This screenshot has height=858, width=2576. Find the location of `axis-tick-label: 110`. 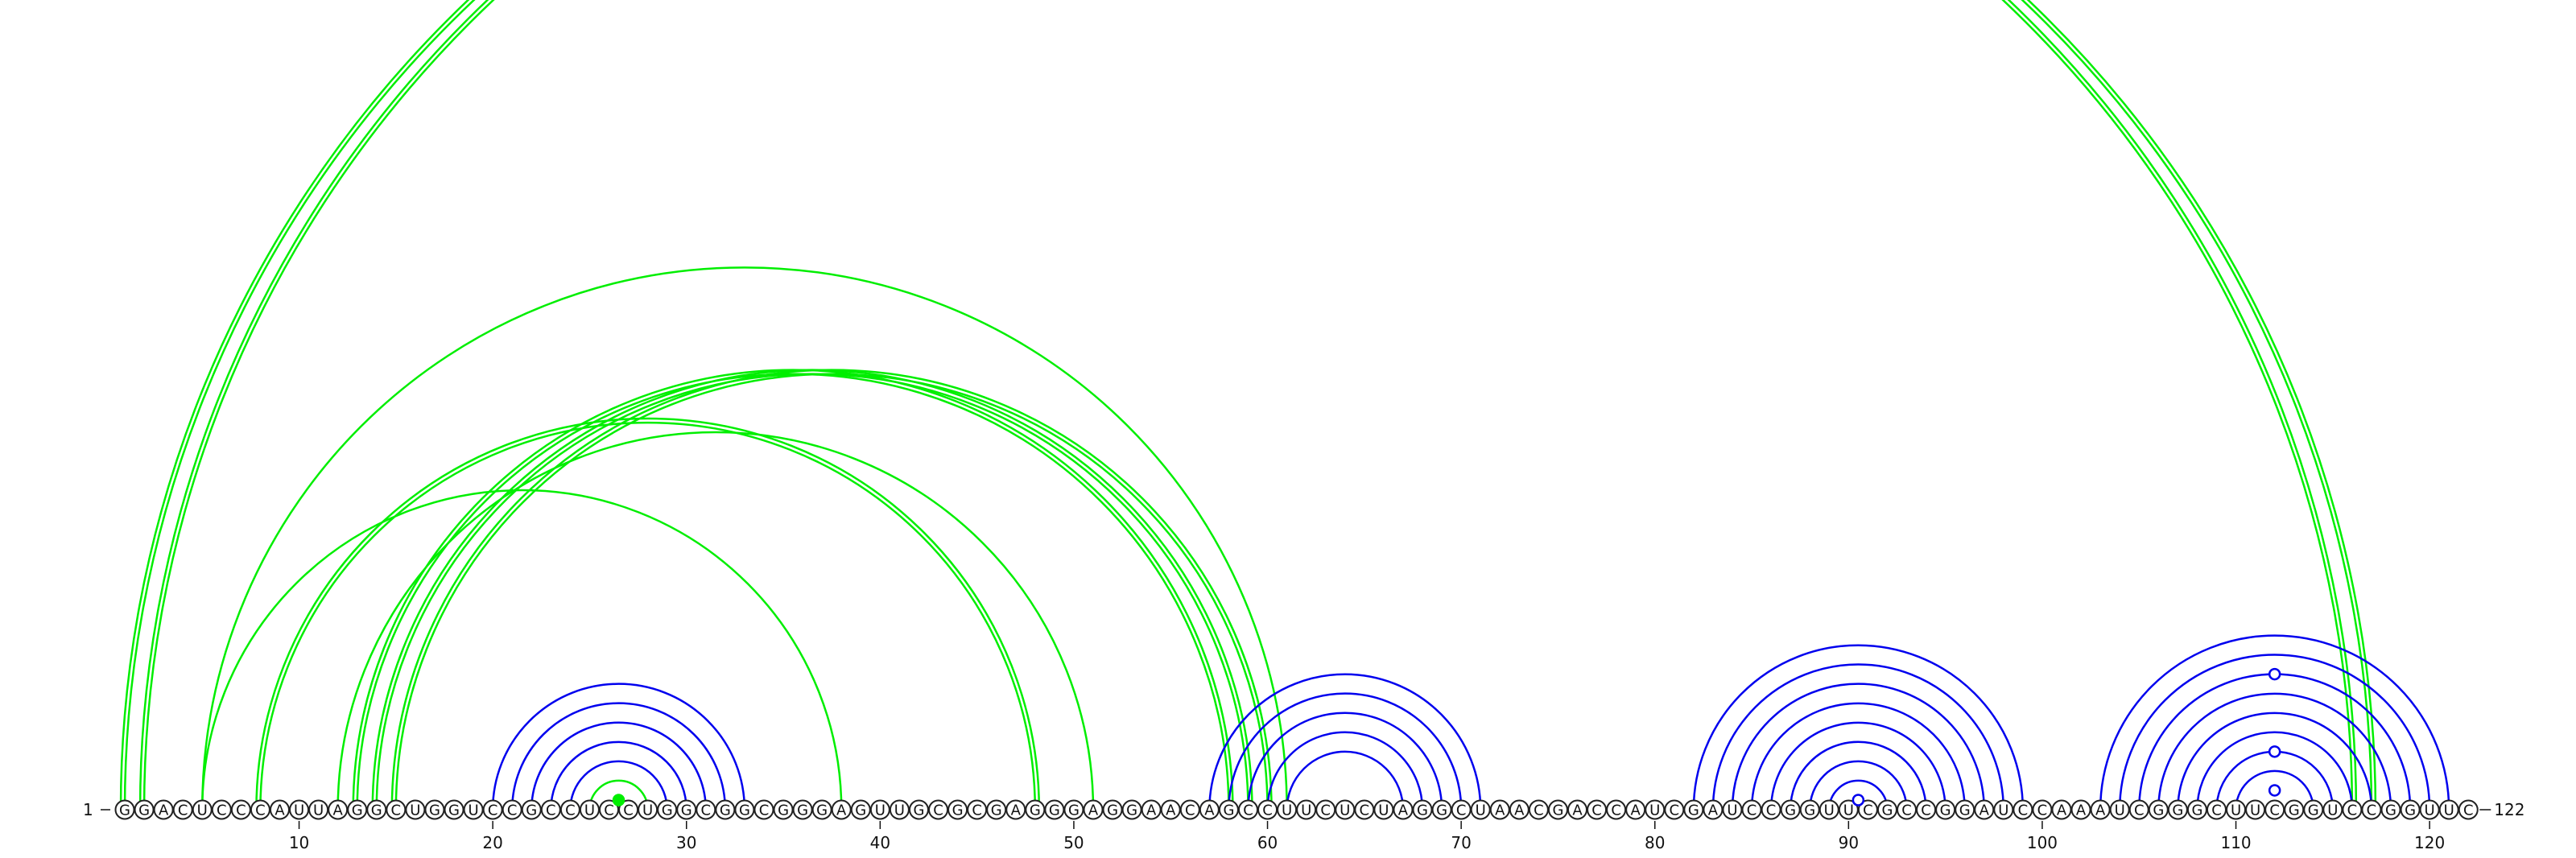

axis-tick-label: 110 is located at coordinates (2235, 842).